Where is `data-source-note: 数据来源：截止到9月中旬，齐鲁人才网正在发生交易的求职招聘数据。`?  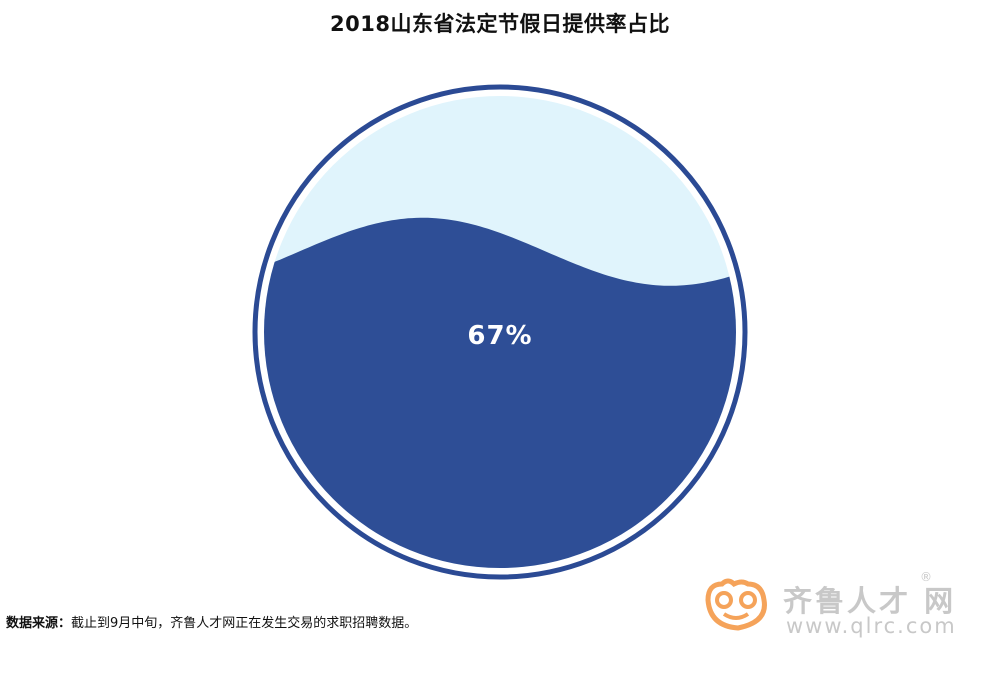 data-source-note: 数据来源：截止到9月中旬，齐鲁人才网正在发生交易的求职招聘数据。 is located at coordinates (211, 621).